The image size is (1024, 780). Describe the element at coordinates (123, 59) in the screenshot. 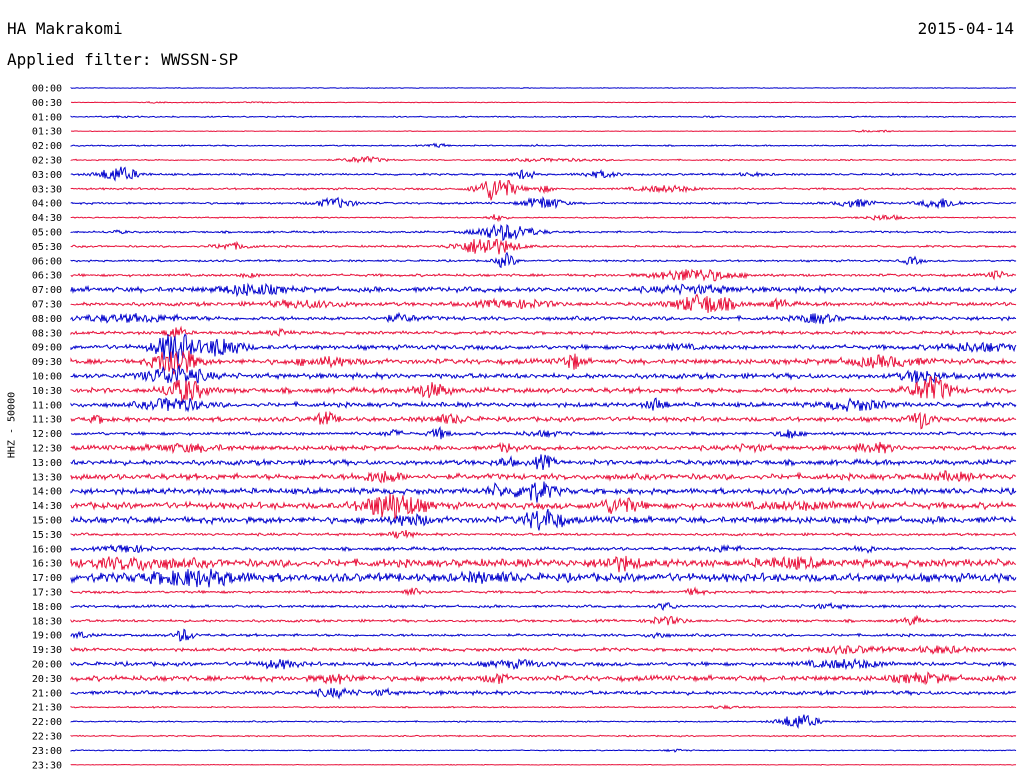

I see `filter-label: Applied filter: WWSSN-SP` at that location.